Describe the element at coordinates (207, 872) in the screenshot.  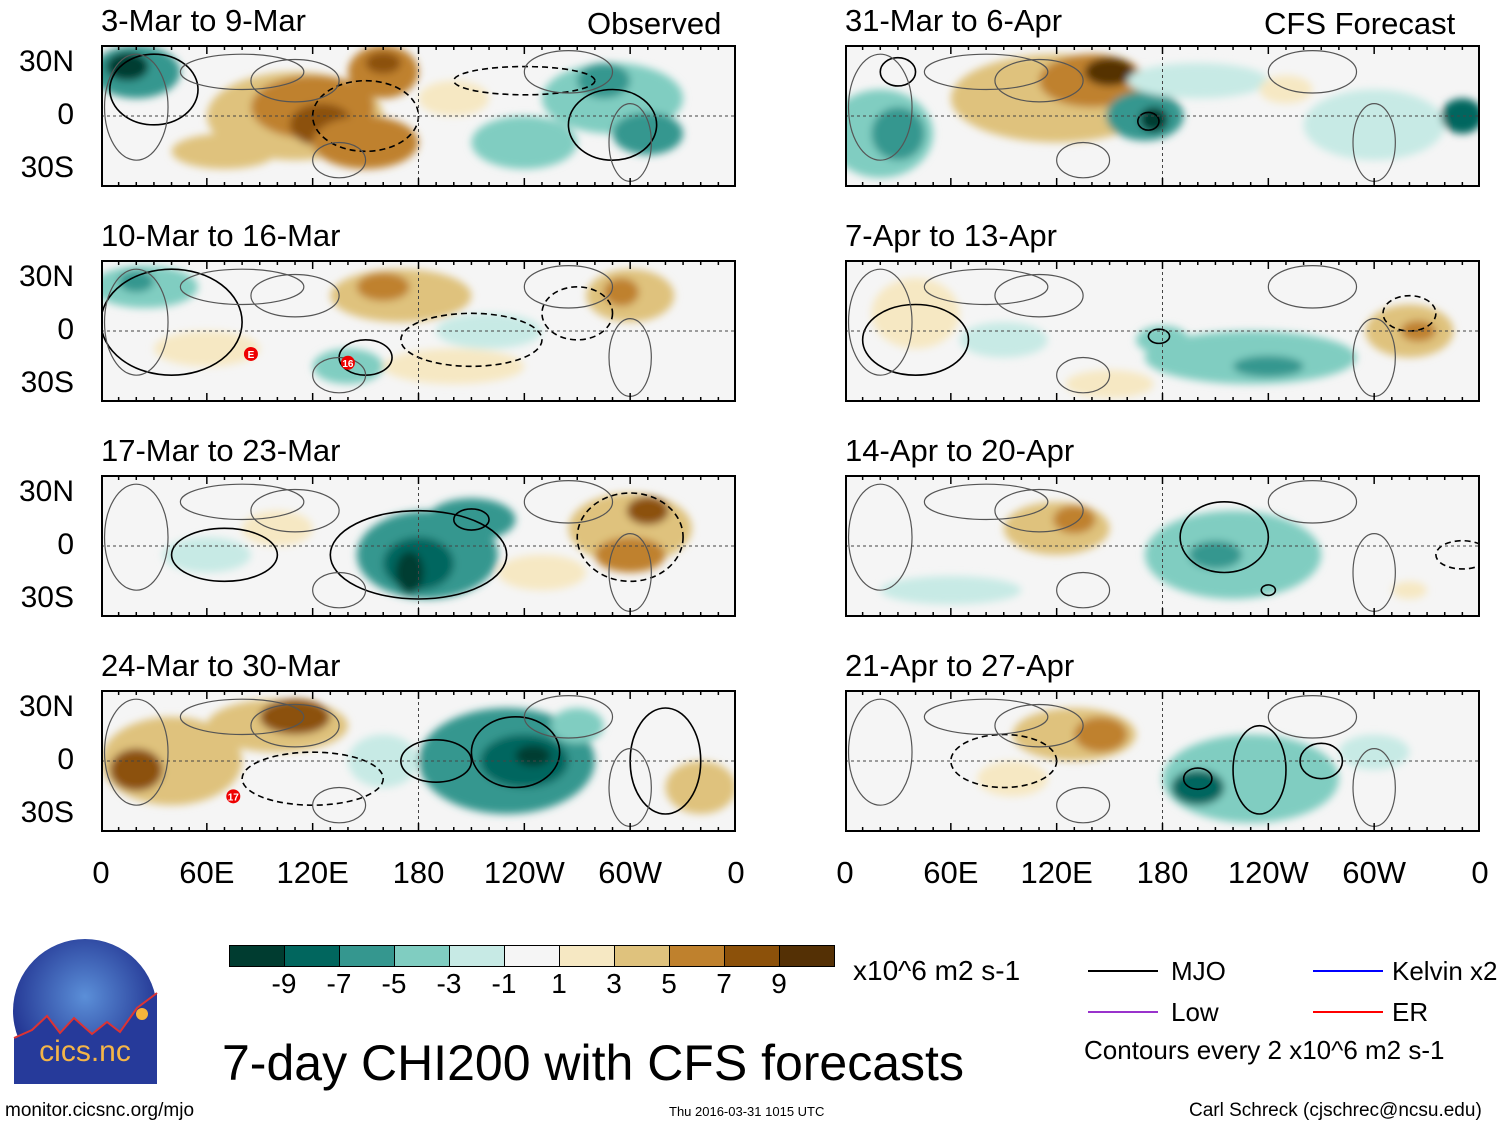
I see `lon-label: 60E` at that location.